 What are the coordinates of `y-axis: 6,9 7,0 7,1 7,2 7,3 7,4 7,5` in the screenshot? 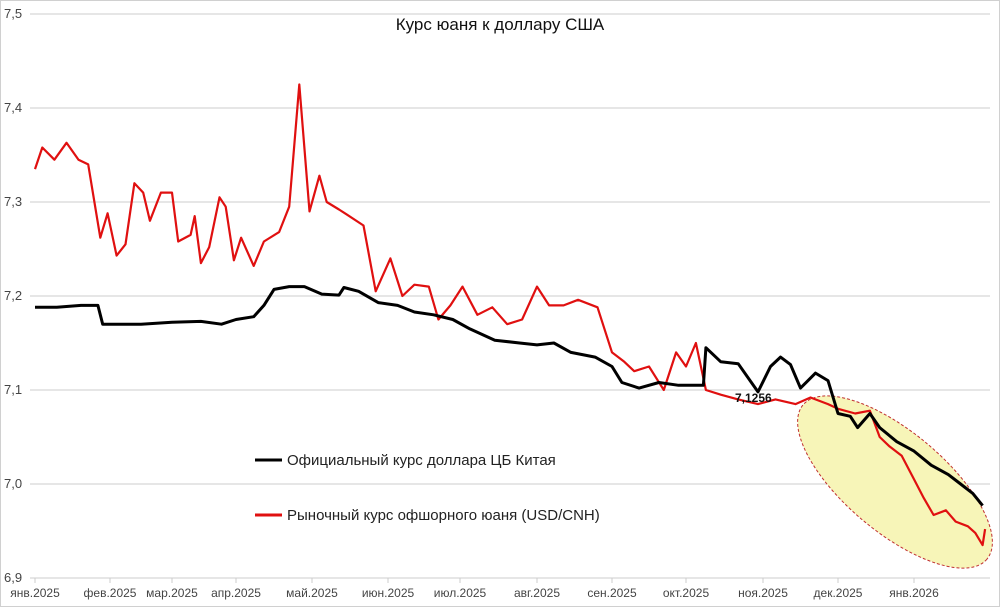 It's located at (13, 295).